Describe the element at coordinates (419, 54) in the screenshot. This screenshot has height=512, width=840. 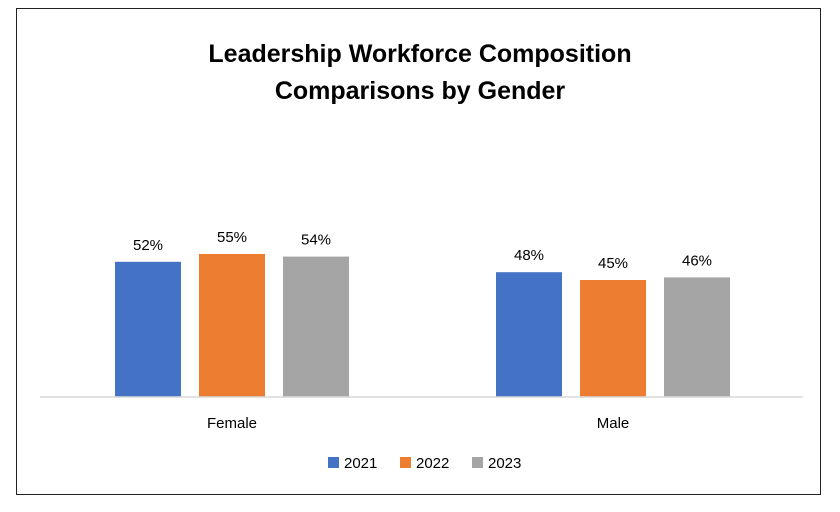
I see `chart-title-line-1: Leadership Workforce Composition` at that location.